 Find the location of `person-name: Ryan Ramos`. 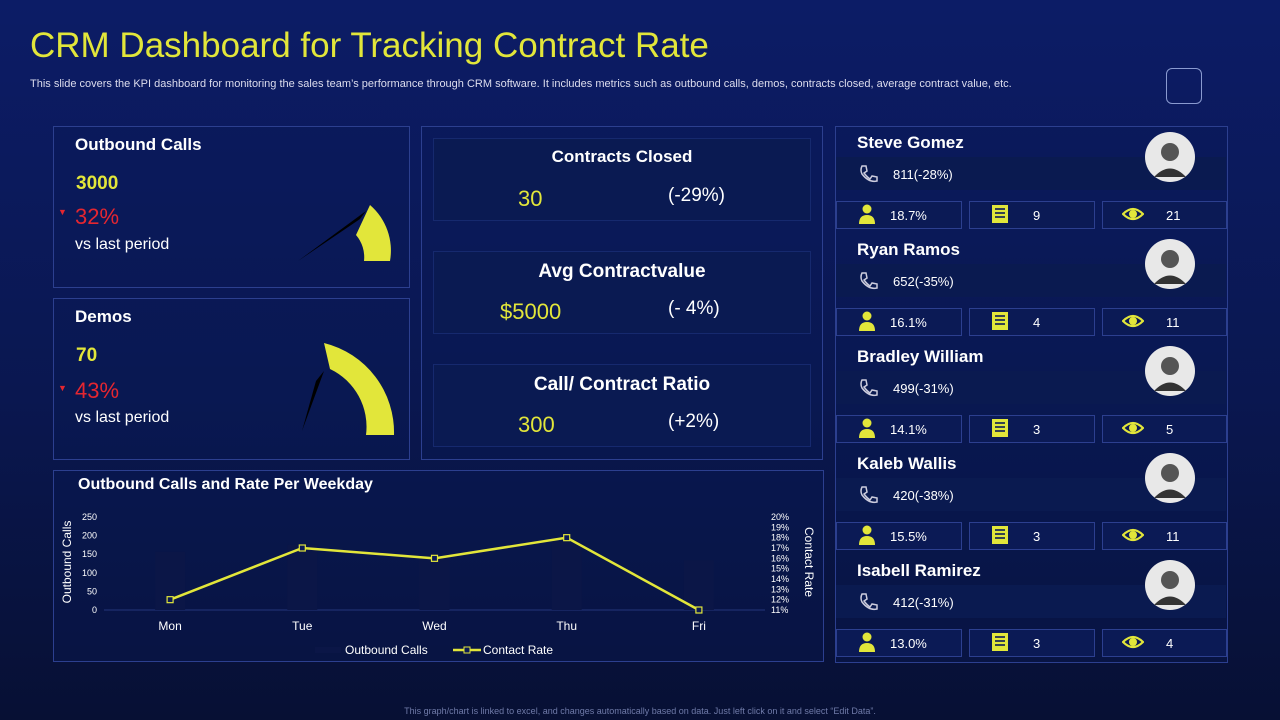

person-name: Ryan Ramos is located at coordinates (908, 249).